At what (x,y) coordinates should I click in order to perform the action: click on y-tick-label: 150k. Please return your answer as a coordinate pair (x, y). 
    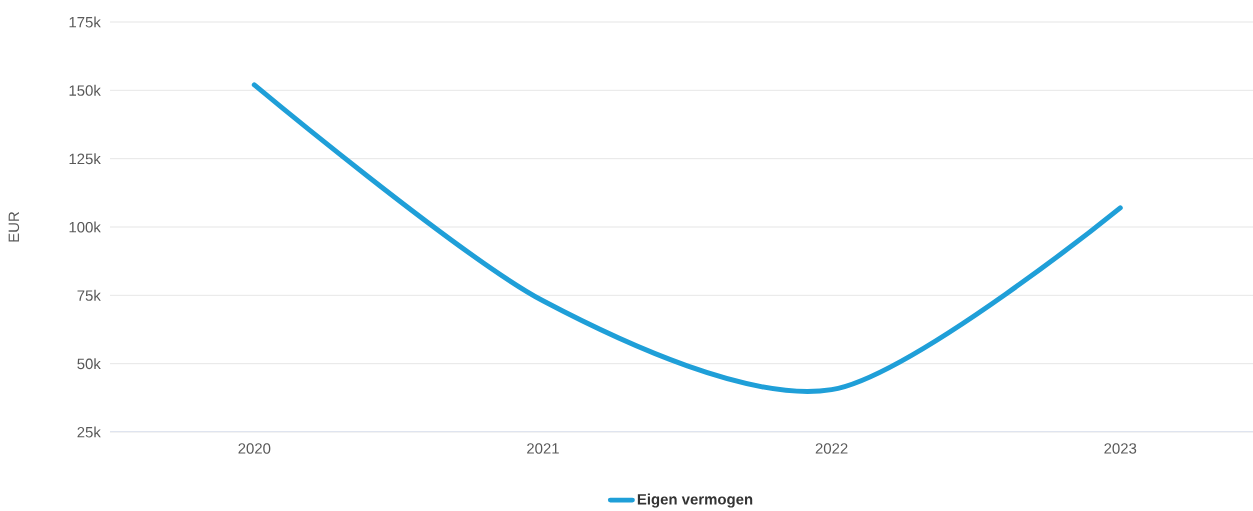
    Looking at the image, I should click on (85, 90).